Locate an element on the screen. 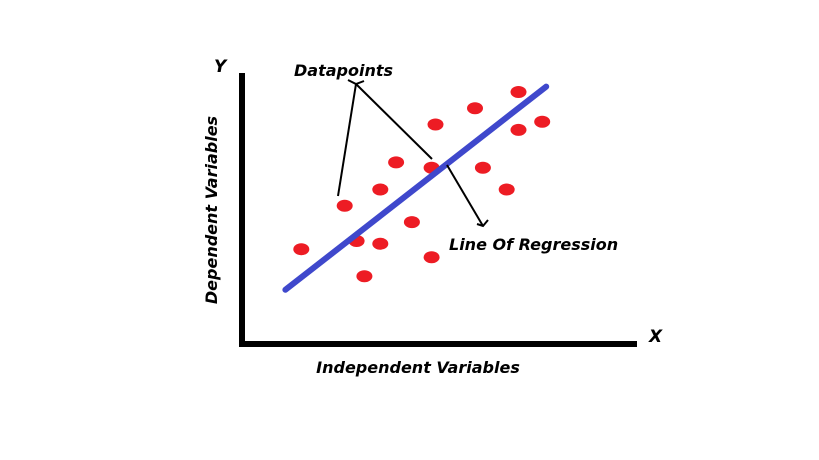  regression-arrow-line is located at coordinates (465, 195).